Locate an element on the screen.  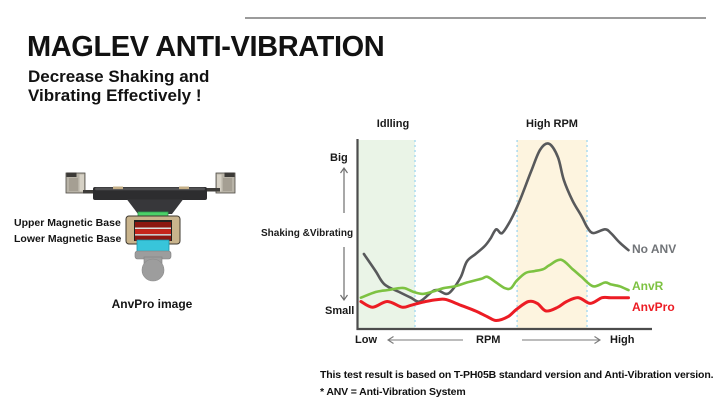
legend-anvr: AnvR is located at coordinates (648, 286).